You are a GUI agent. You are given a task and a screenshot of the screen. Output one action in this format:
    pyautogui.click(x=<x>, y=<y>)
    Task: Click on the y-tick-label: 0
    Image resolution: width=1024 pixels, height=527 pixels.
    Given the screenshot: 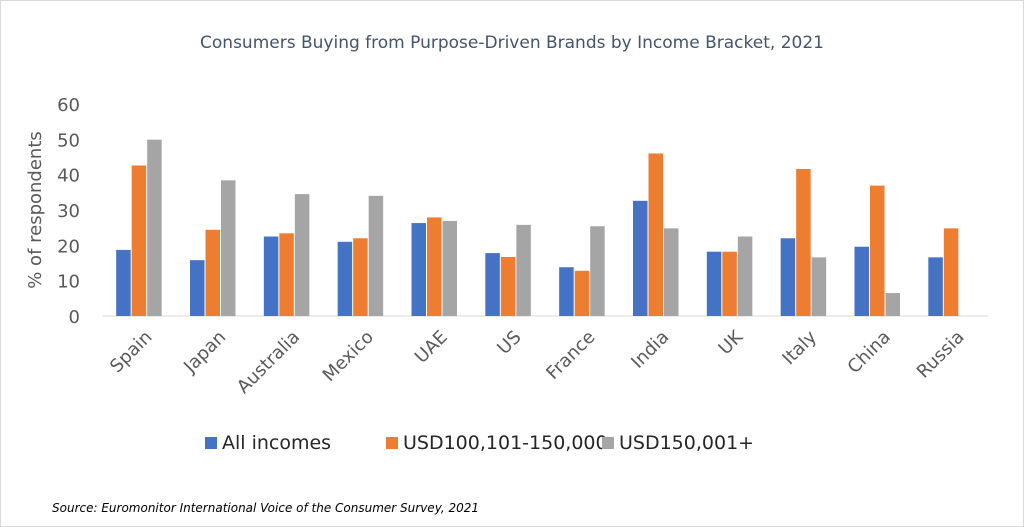 What is the action you would take?
    pyautogui.click(x=74, y=317)
    